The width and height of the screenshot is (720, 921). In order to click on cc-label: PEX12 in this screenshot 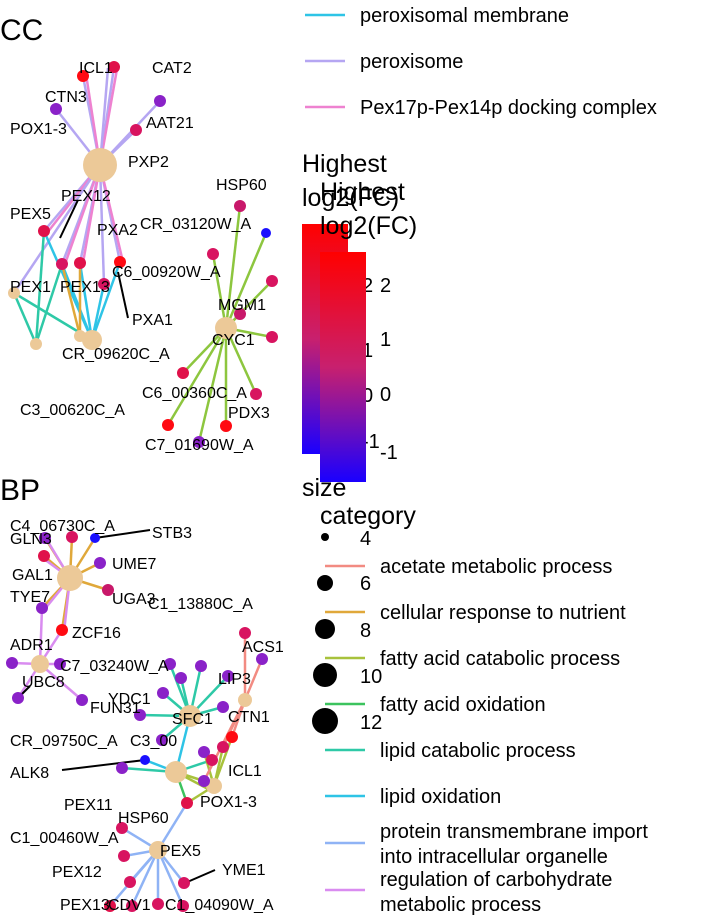, I will do `click(86, 196)`.